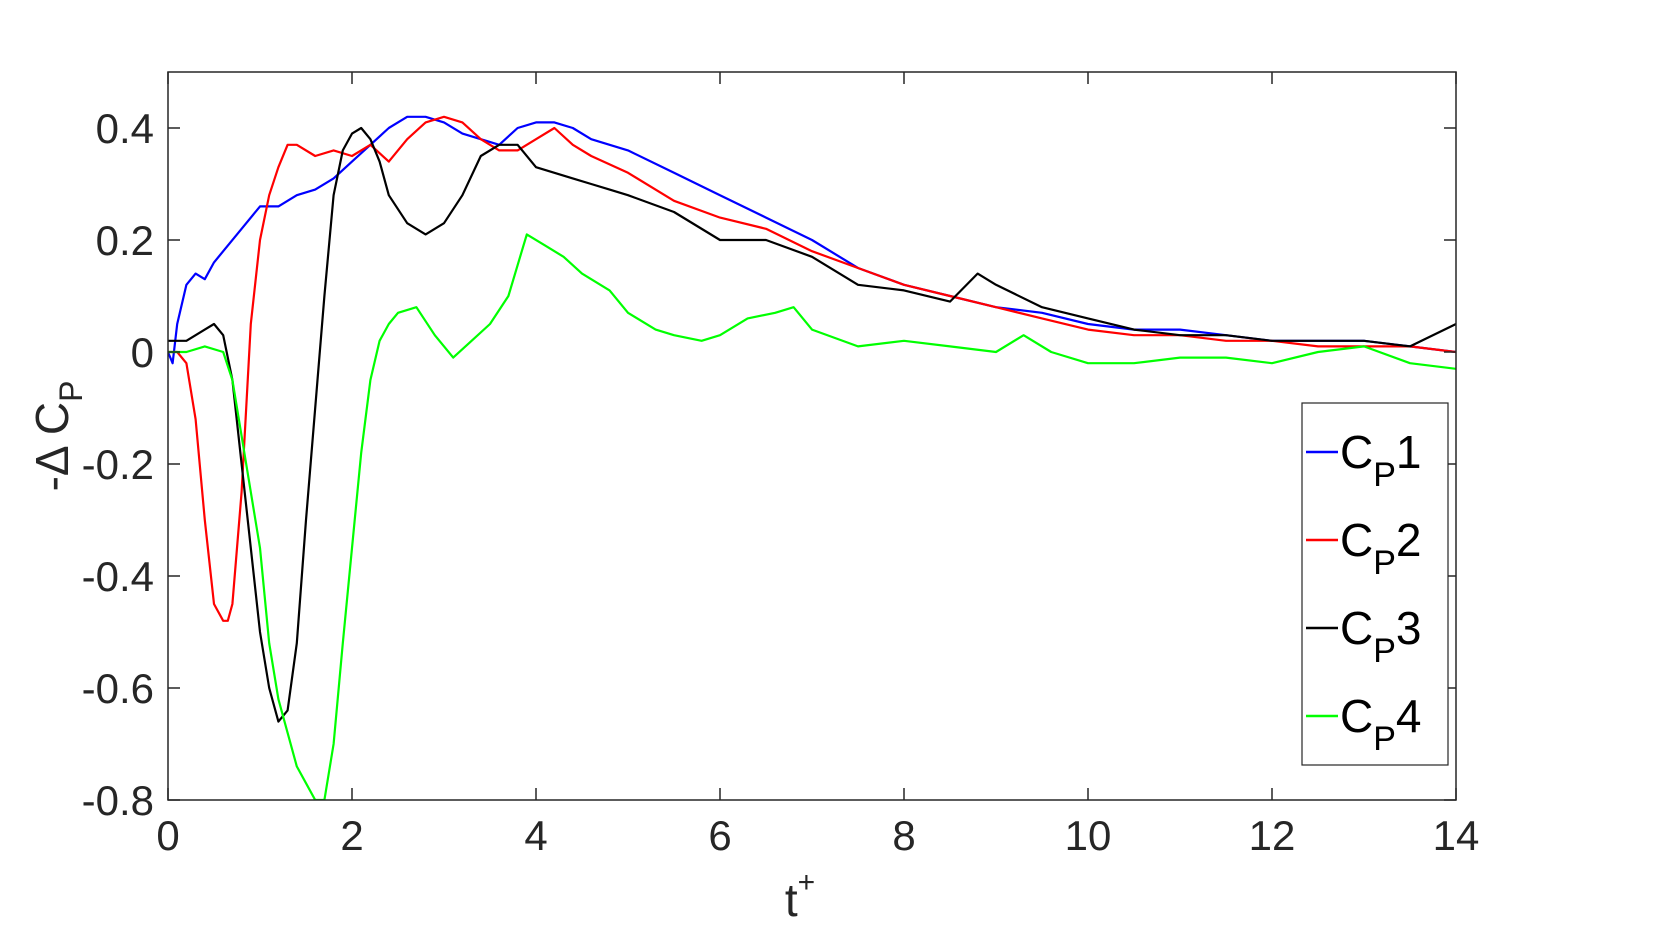 This screenshot has width=1680, height=933. I want to click on x-tick-label: 8, so click(903, 835).